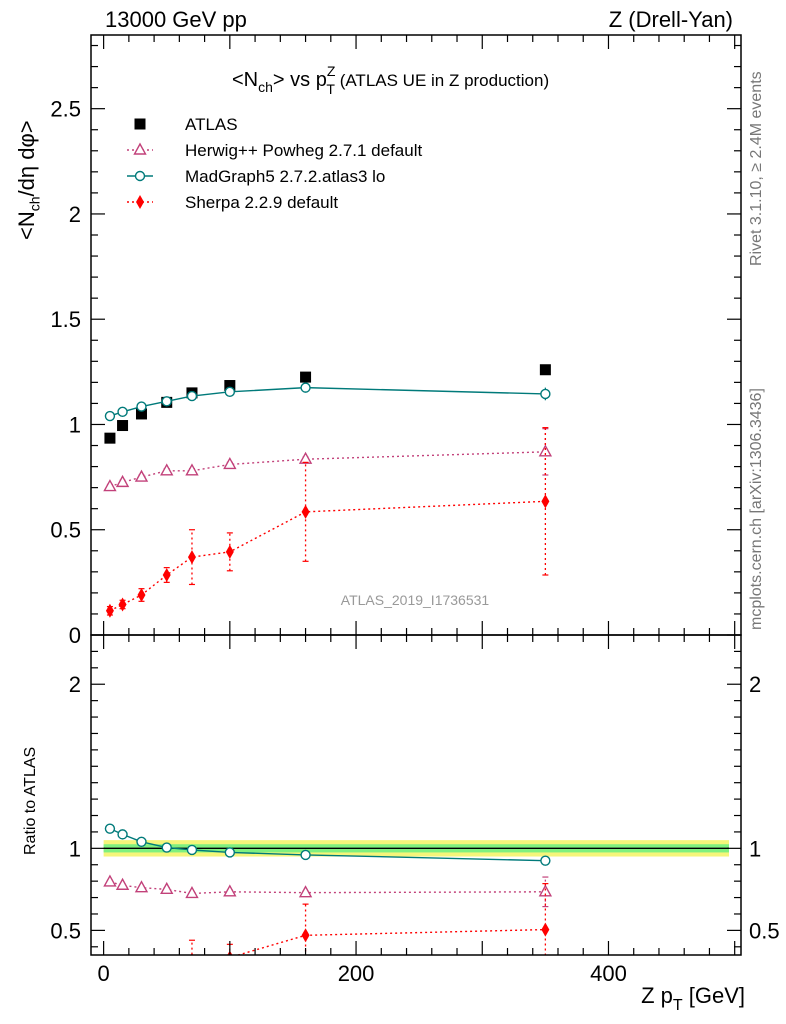  What do you see at coordinates (327, 469) in the screenshot?
I see `main-line-herwig-powheg-2-7-1-default` at bounding box center [327, 469].